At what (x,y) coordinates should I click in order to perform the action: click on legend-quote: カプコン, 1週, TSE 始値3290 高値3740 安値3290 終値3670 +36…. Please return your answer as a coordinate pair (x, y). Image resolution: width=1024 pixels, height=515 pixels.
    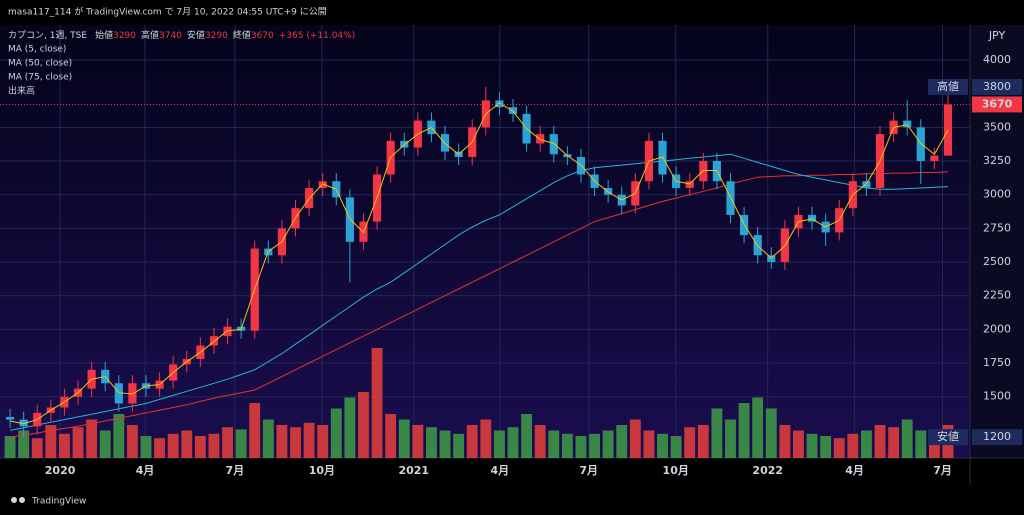
    Looking at the image, I should click on (181, 35).